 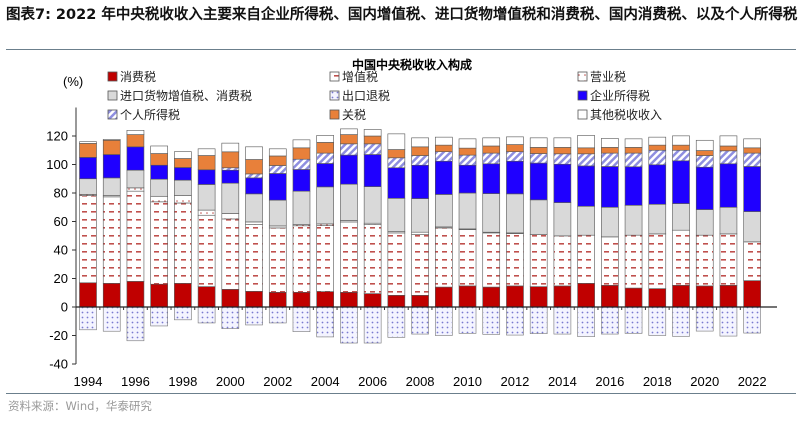 I want to click on bar-segment-6-2016, so click(x=610, y=150).